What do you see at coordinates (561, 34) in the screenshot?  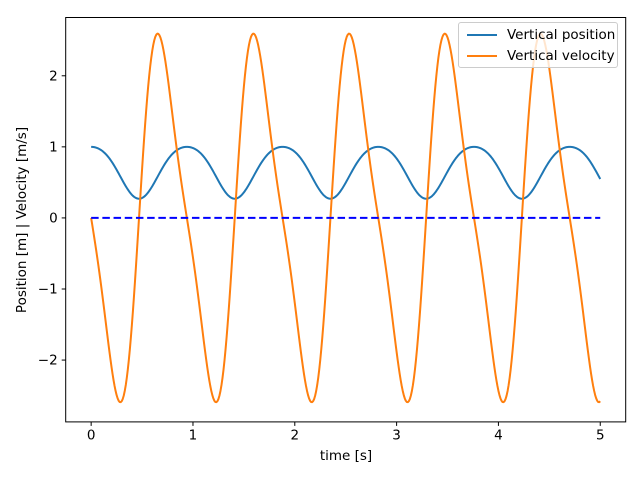 I see `legend-label-position: Vertical position` at bounding box center [561, 34].